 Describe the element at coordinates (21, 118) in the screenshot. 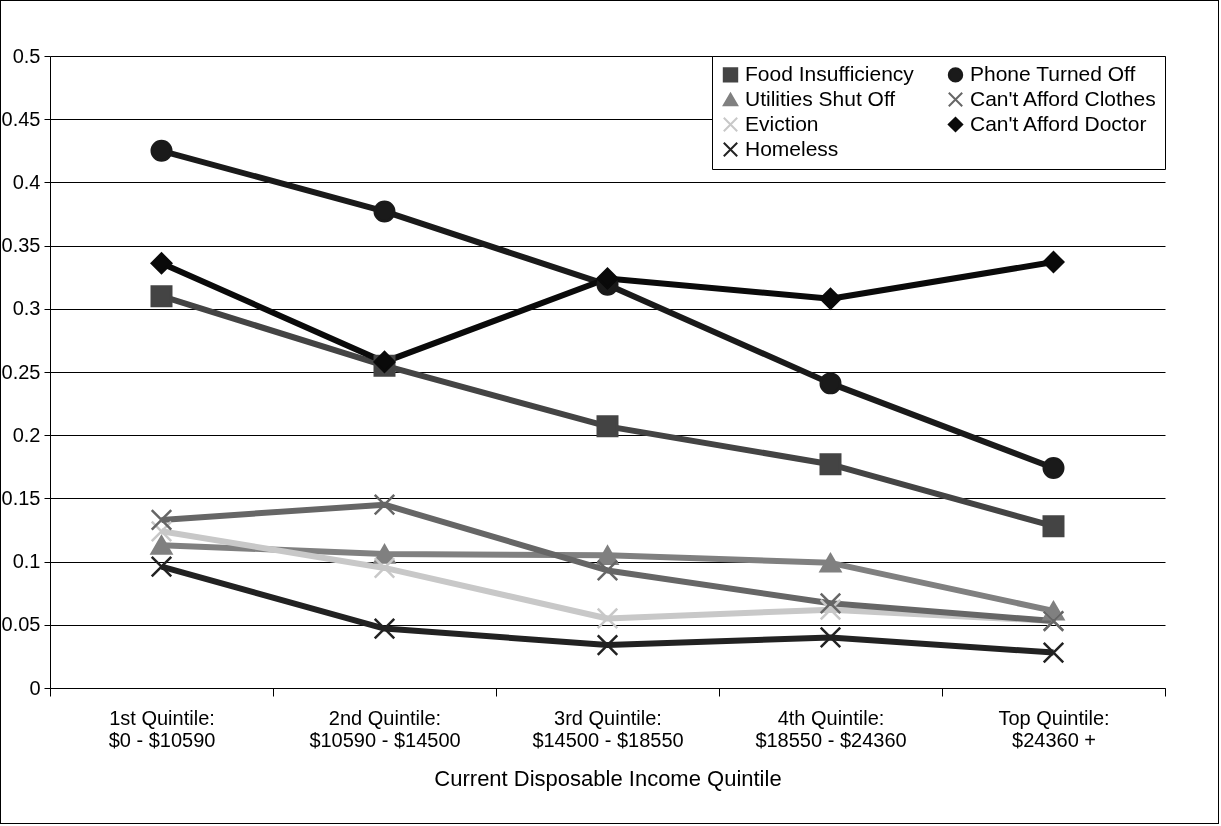

I see `y-tick-label: 0.45` at that location.